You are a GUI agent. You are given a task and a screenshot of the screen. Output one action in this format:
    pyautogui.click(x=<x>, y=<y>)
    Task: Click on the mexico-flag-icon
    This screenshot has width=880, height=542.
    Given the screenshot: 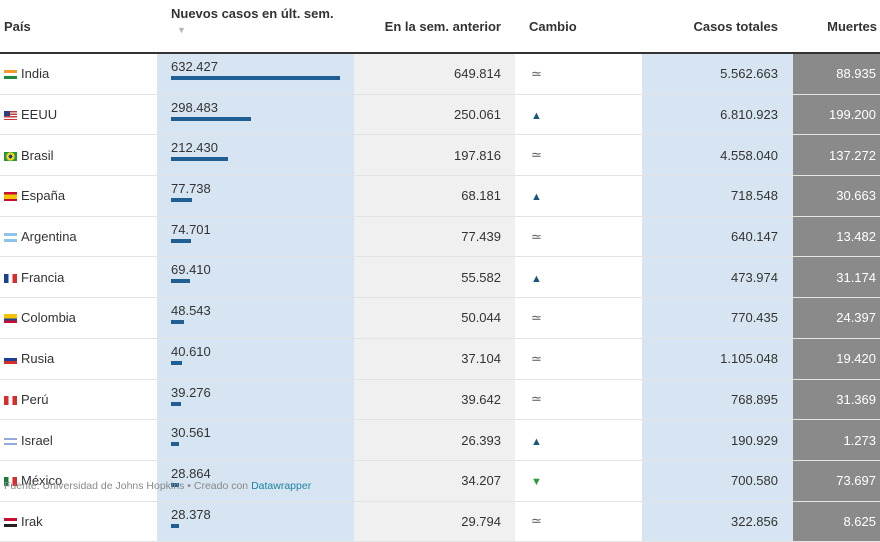 What is the action you would take?
    pyautogui.click(x=10, y=482)
    